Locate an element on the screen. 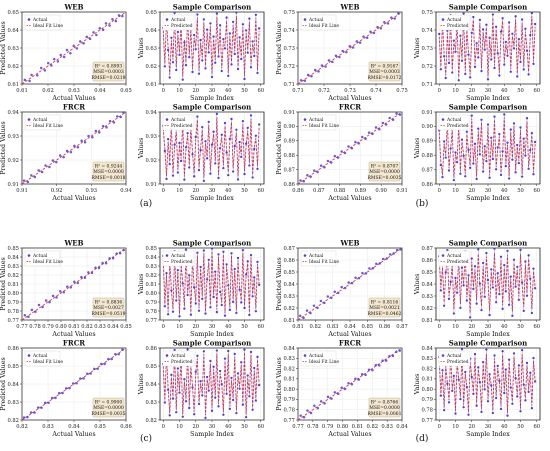 This screenshot has height=451, width=550. x-tick-label: 0.78 is located at coordinates (313, 427).